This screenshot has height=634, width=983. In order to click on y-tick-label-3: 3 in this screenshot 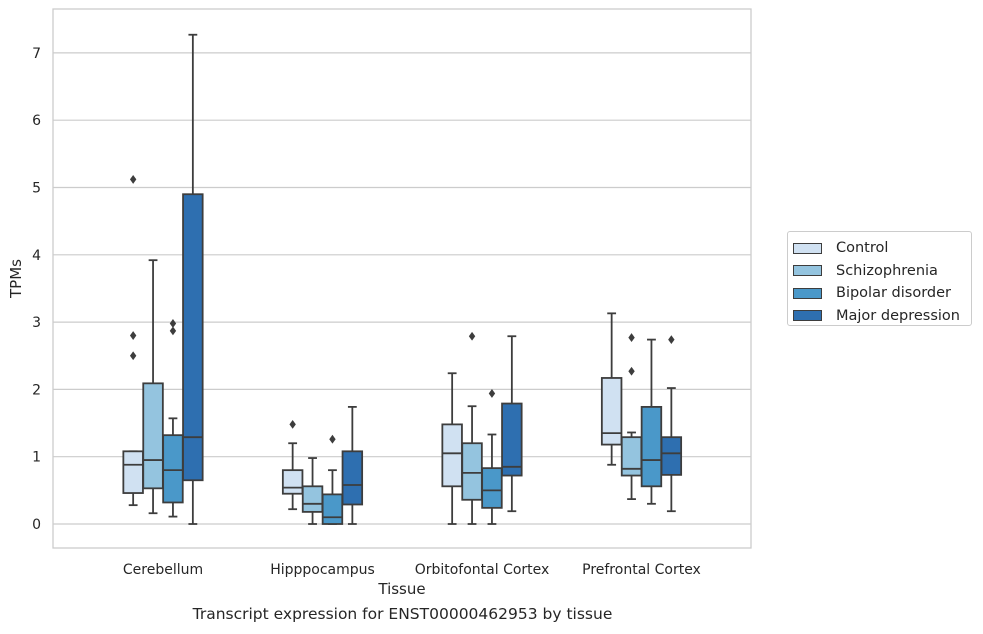, I will do `click(36, 323)`.